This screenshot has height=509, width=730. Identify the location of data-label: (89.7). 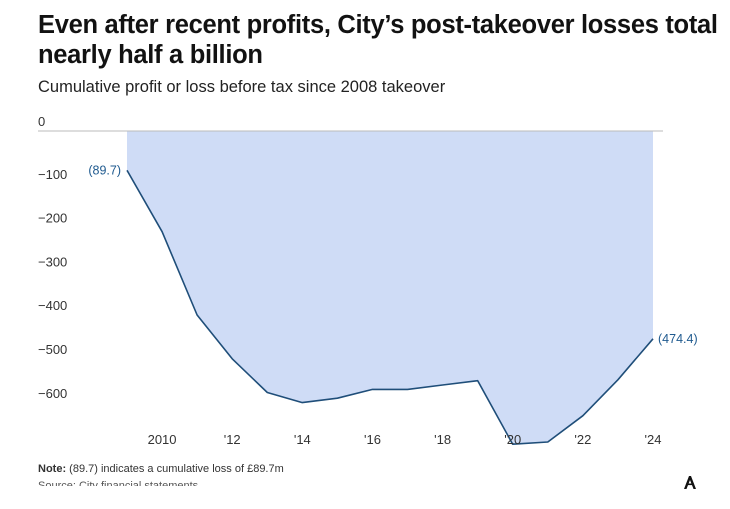
(104, 170).